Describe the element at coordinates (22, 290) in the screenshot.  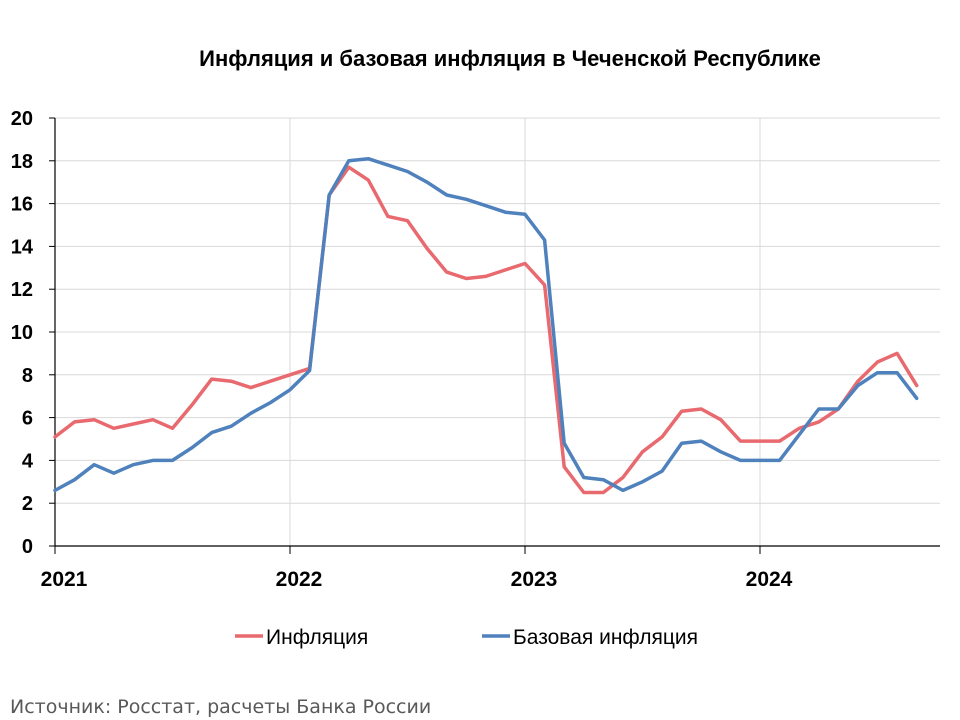
I see `y-tick-label: 12` at that location.